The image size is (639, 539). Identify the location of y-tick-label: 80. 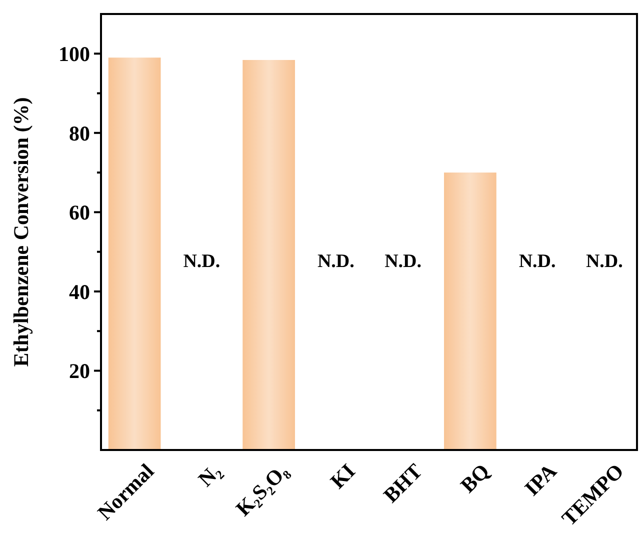
(79, 133).